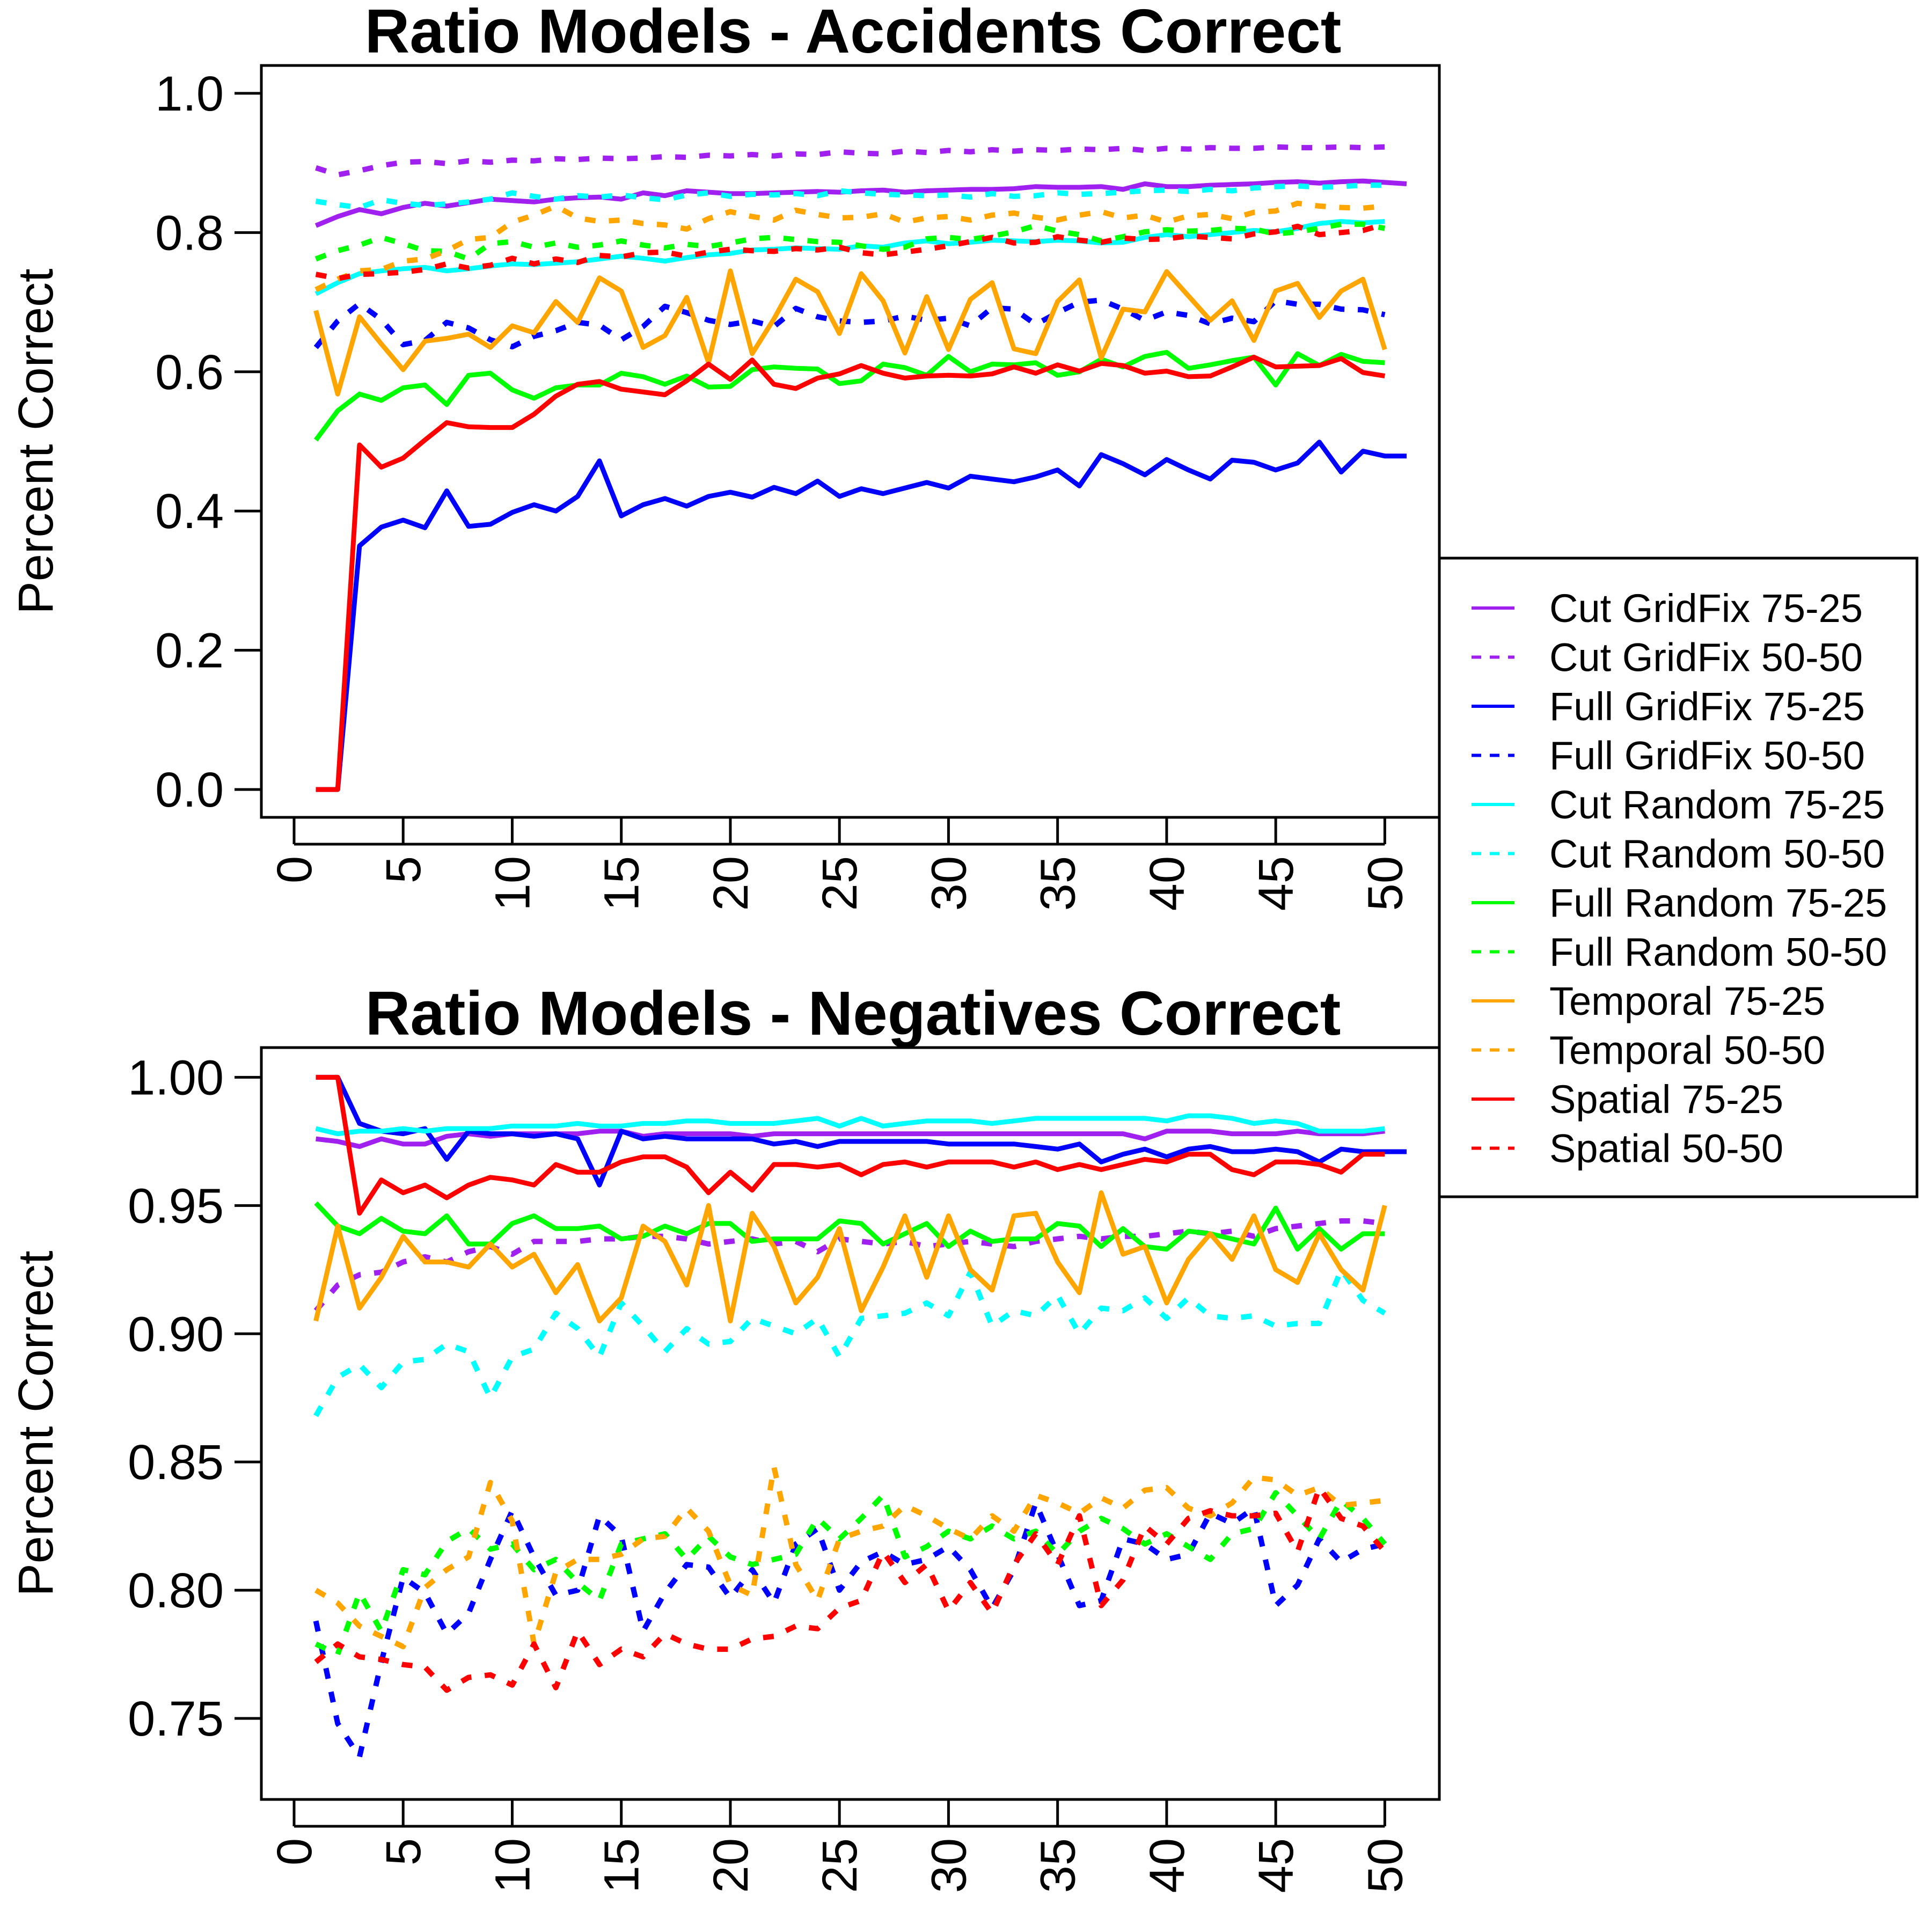  What do you see at coordinates (1678, 877) in the screenshot?
I see `legend-box` at bounding box center [1678, 877].